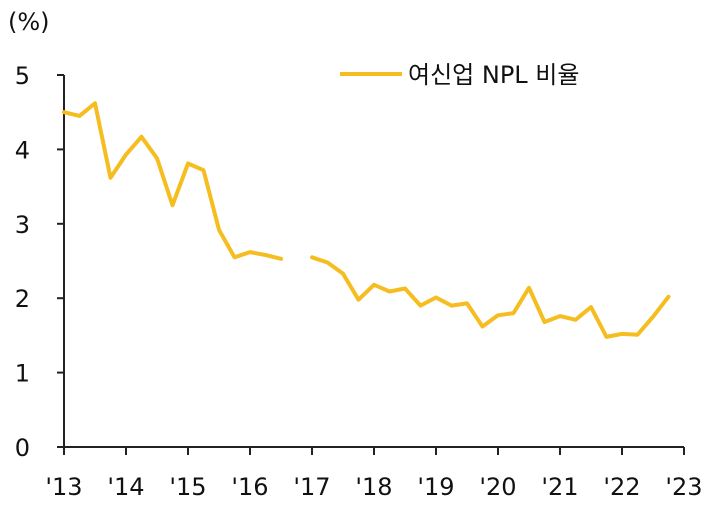  Describe the element at coordinates (22, 225) in the screenshot. I see `y-tick-label: 3` at that location.